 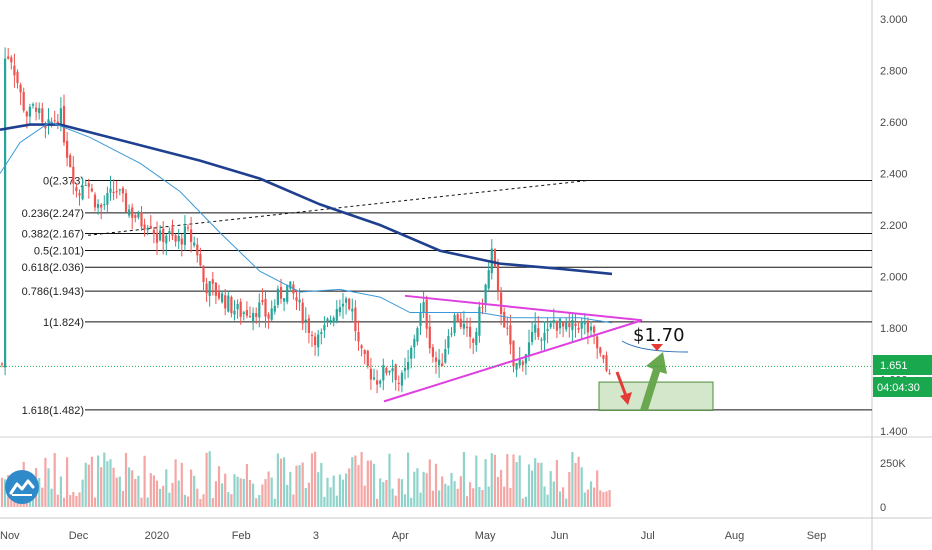 I want to click on price-tick-label: 2.000, so click(x=894, y=278).